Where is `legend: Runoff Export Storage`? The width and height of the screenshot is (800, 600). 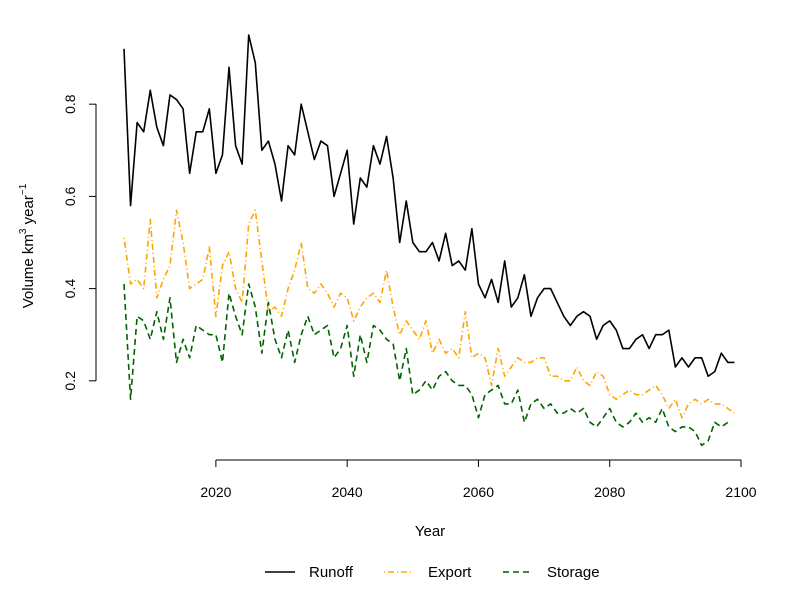 legend: Runoff Export Storage is located at coordinates (432, 572).